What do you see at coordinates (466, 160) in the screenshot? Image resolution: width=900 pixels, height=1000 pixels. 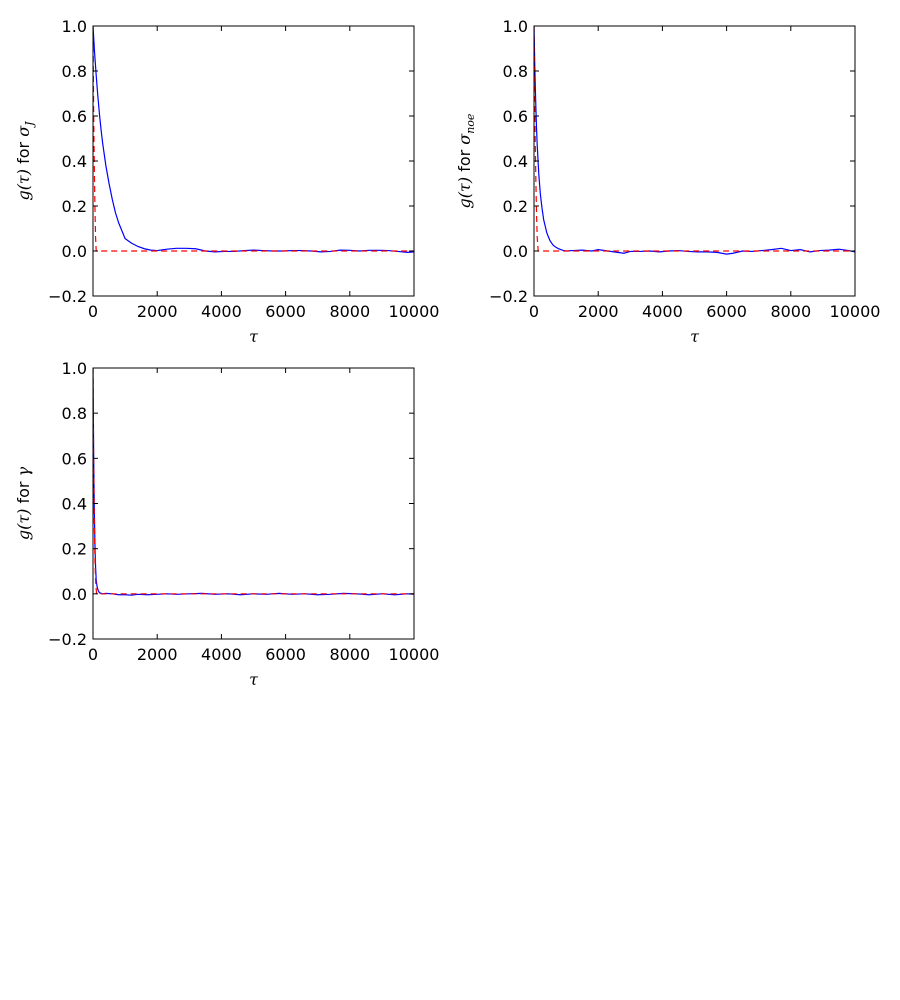 I see `y-axis-label: g(τ) for σnoe` at bounding box center [466, 160].